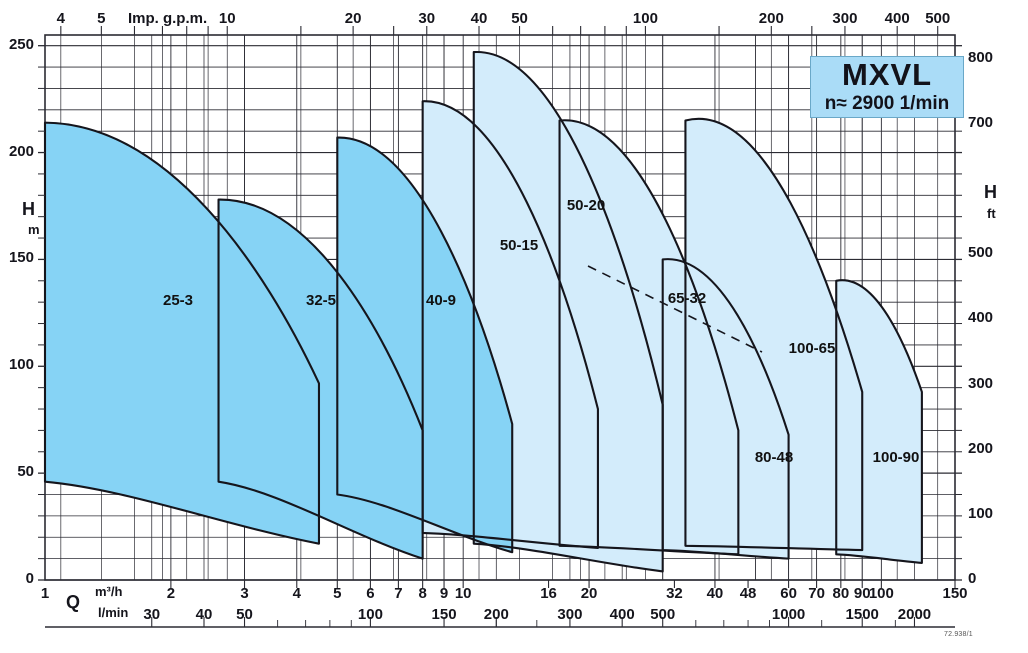  I want to click on x-axis-title: Q, so click(73, 602).